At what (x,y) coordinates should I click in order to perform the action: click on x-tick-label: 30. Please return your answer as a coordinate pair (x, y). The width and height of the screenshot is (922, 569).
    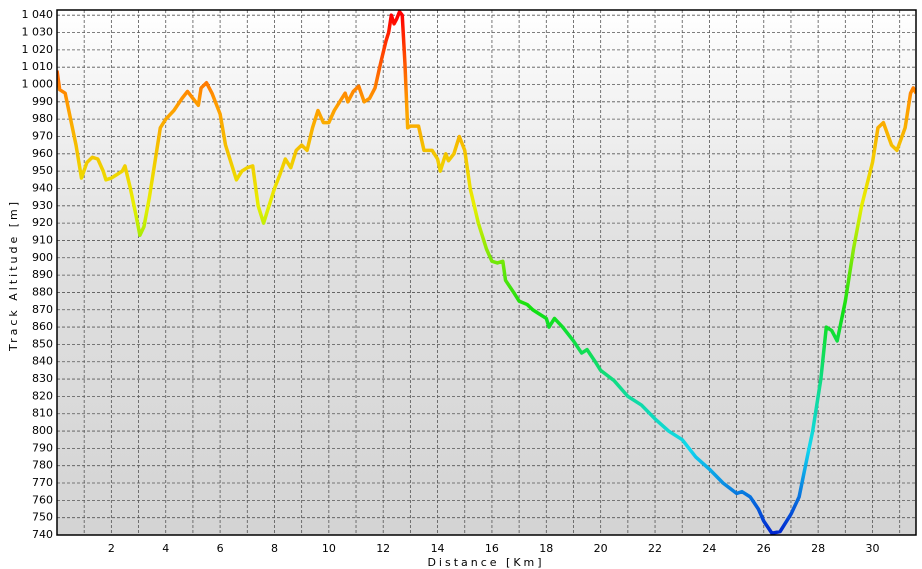
    Looking at the image, I should click on (873, 548).